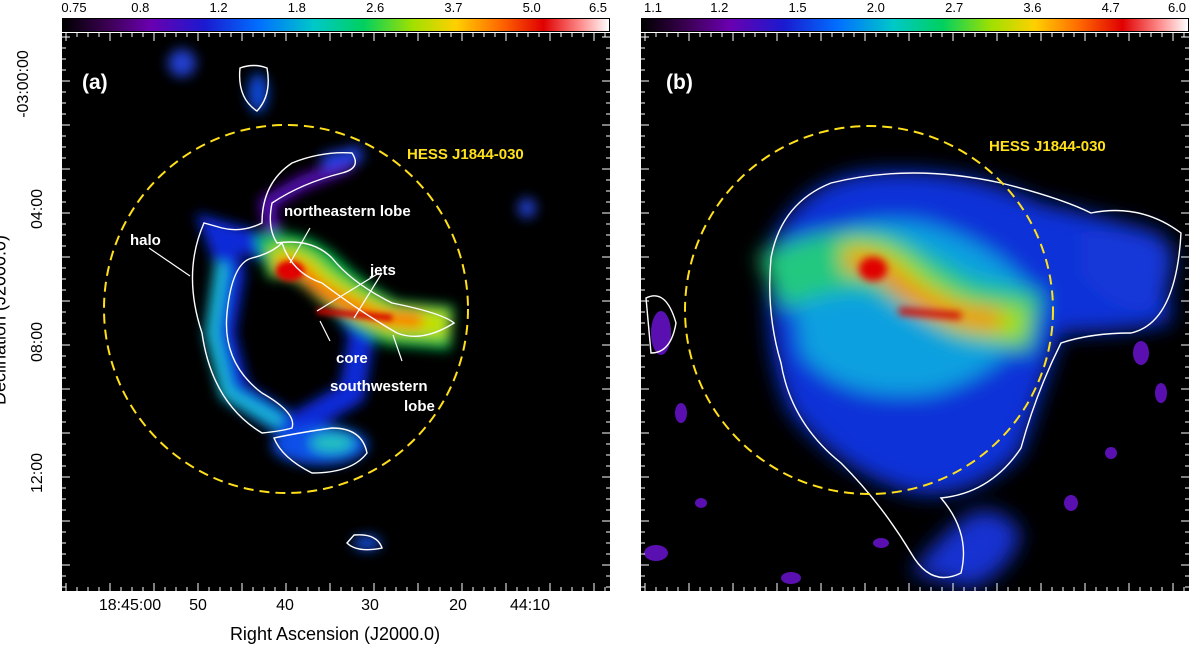  I want to click on y-tick-label: -03:00:00, so click(23, 84).